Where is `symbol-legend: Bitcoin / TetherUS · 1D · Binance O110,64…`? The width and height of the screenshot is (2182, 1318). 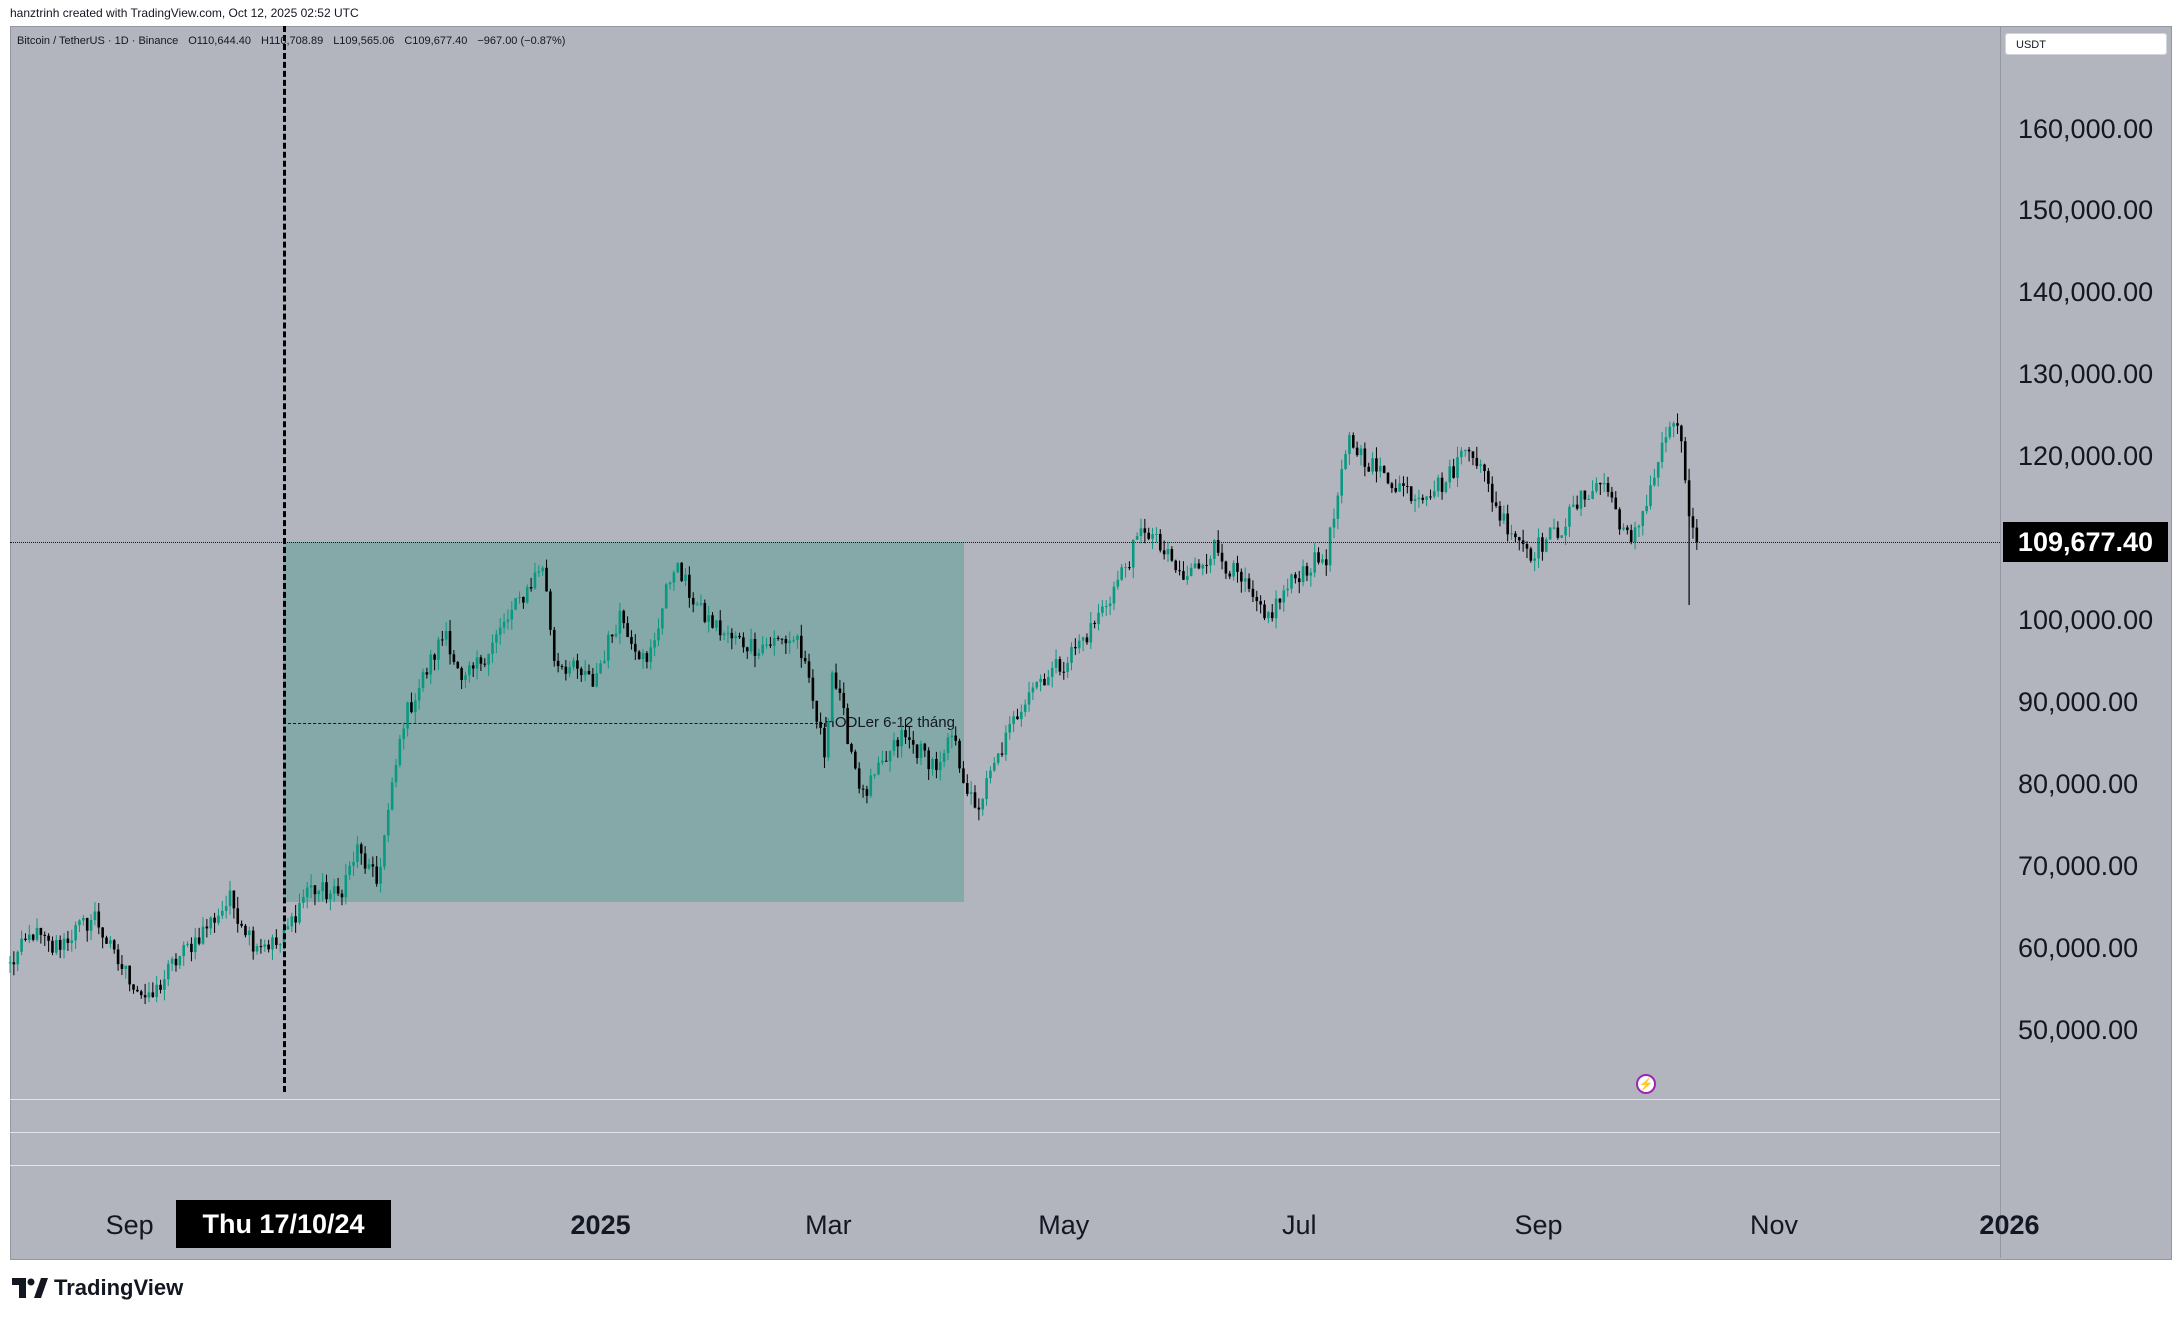
symbol-legend: Bitcoin / TetherUS · 1D · Binance O110,64… is located at coordinates (296, 41).